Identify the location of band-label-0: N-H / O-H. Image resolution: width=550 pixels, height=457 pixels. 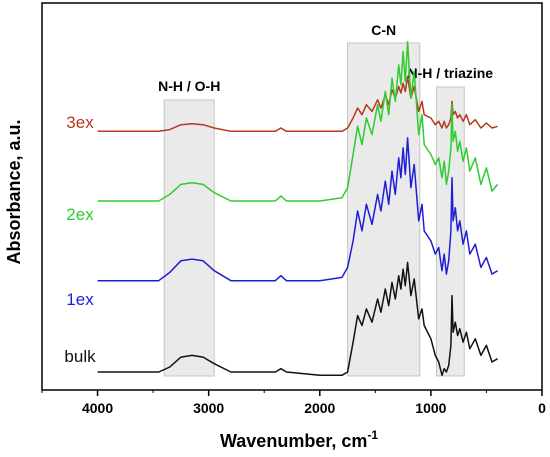
(189, 86).